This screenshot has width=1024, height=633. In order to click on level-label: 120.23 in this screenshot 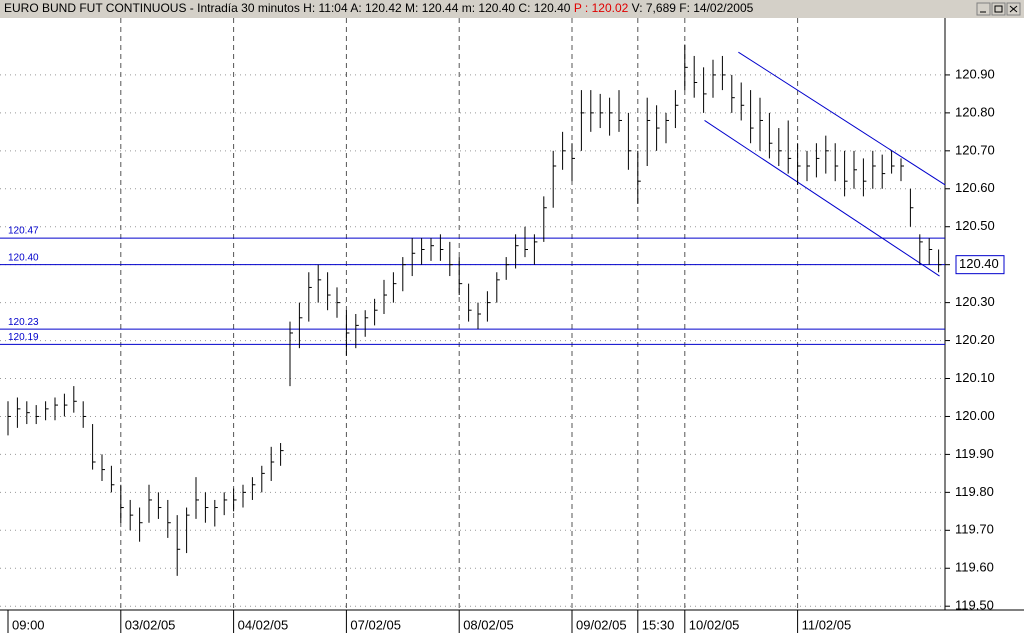, I will do `click(23, 322)`.